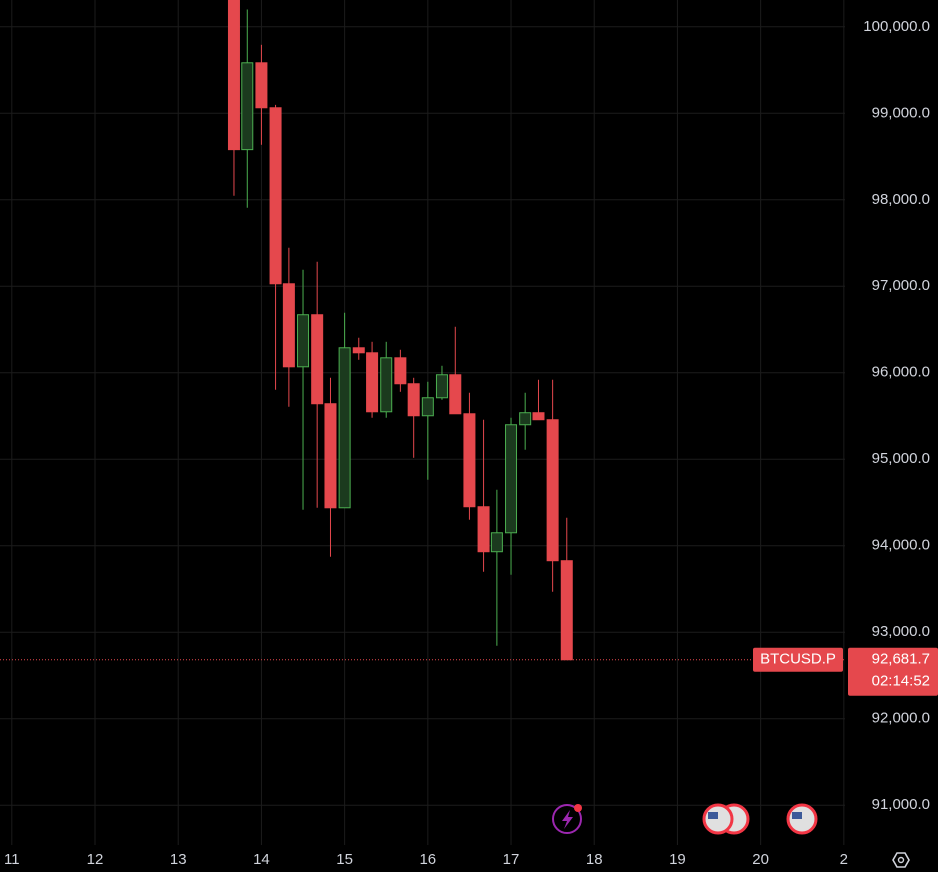 The height and width of the screenshot is (872, 938). What do you see at coordinates (901, 458) in the screenshot?
I see `y-tick-label: 95,000.0` at bounding box center [901, 458].